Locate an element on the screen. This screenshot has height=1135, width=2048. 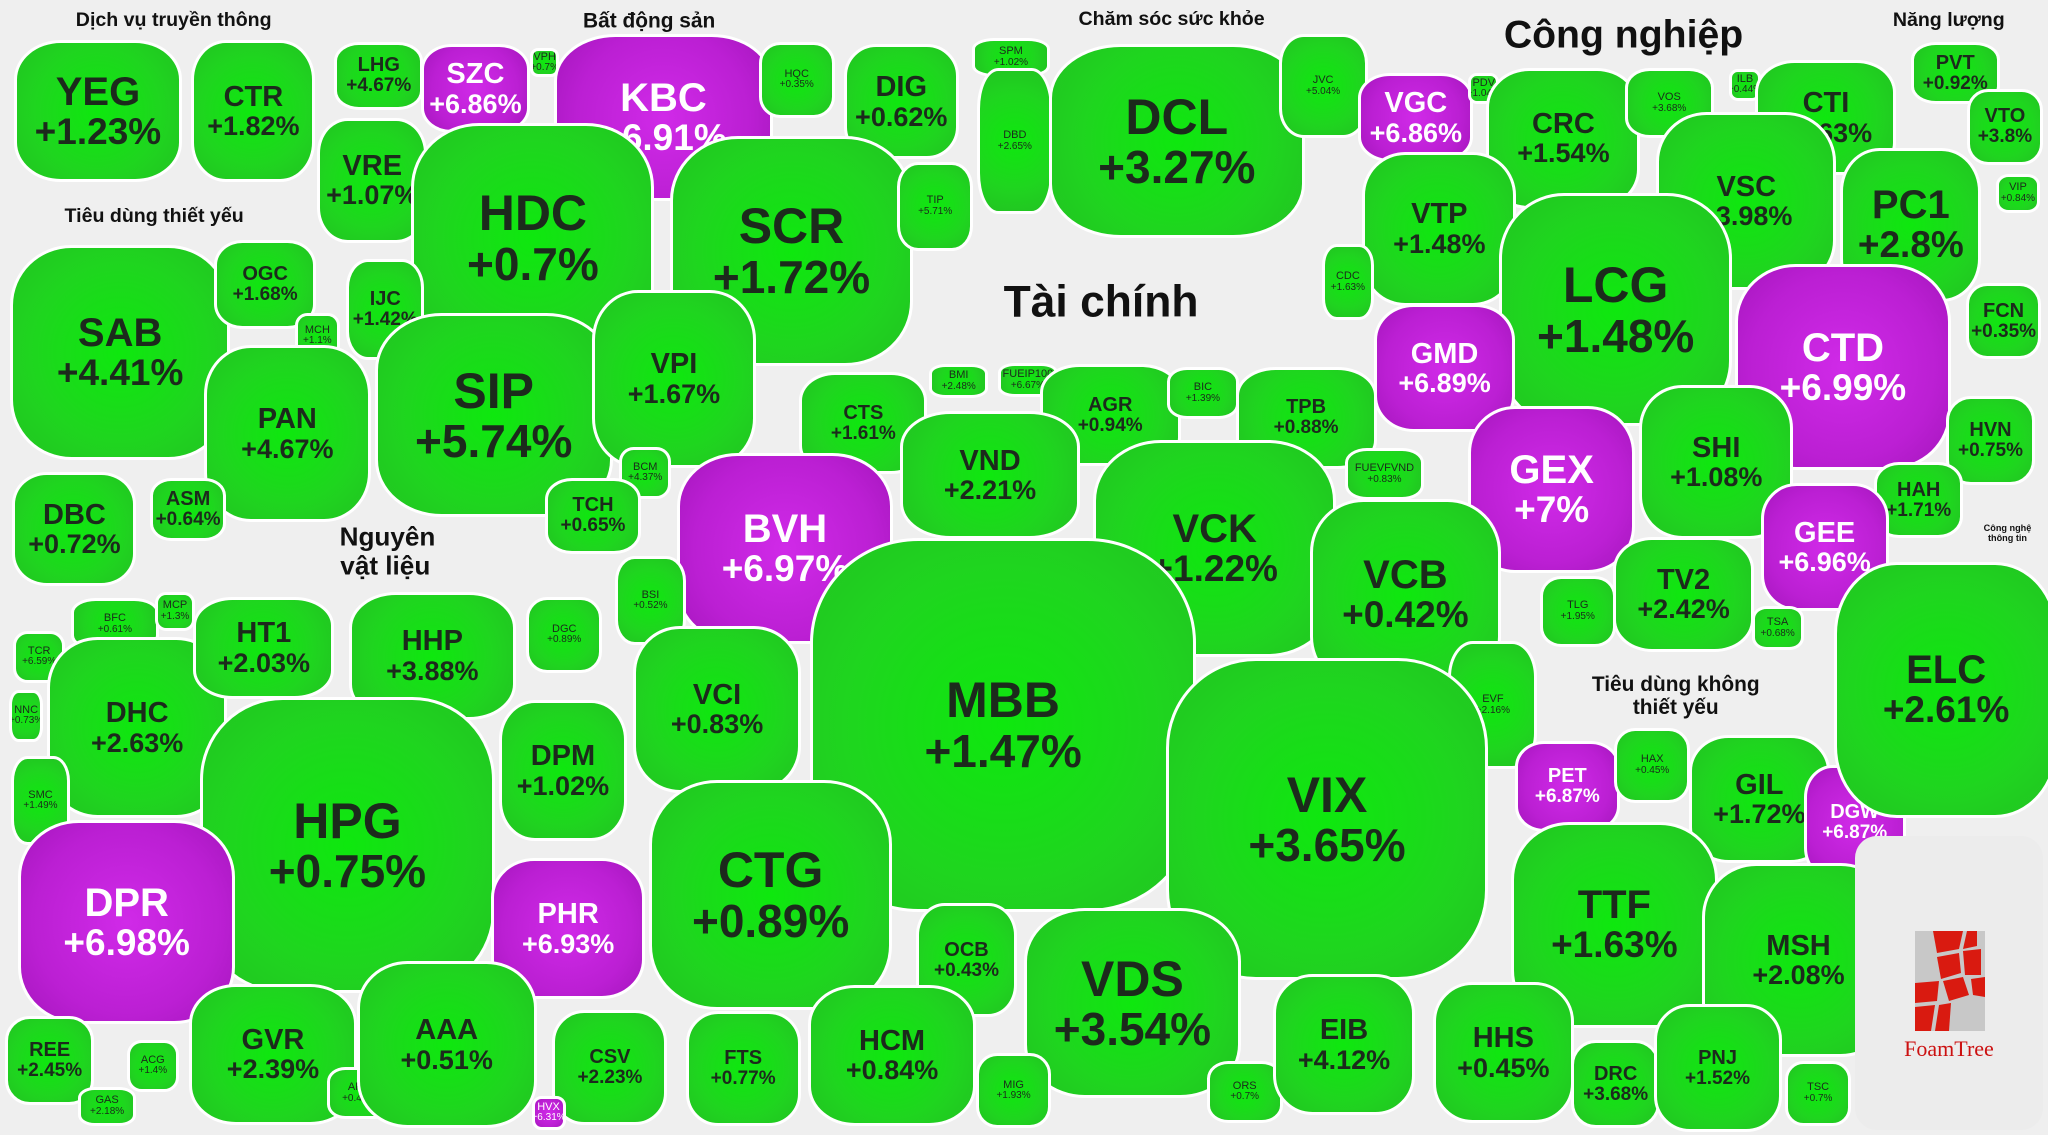
stock-cell-szc: SZC +6.86% is located at coordinates (475, 89).